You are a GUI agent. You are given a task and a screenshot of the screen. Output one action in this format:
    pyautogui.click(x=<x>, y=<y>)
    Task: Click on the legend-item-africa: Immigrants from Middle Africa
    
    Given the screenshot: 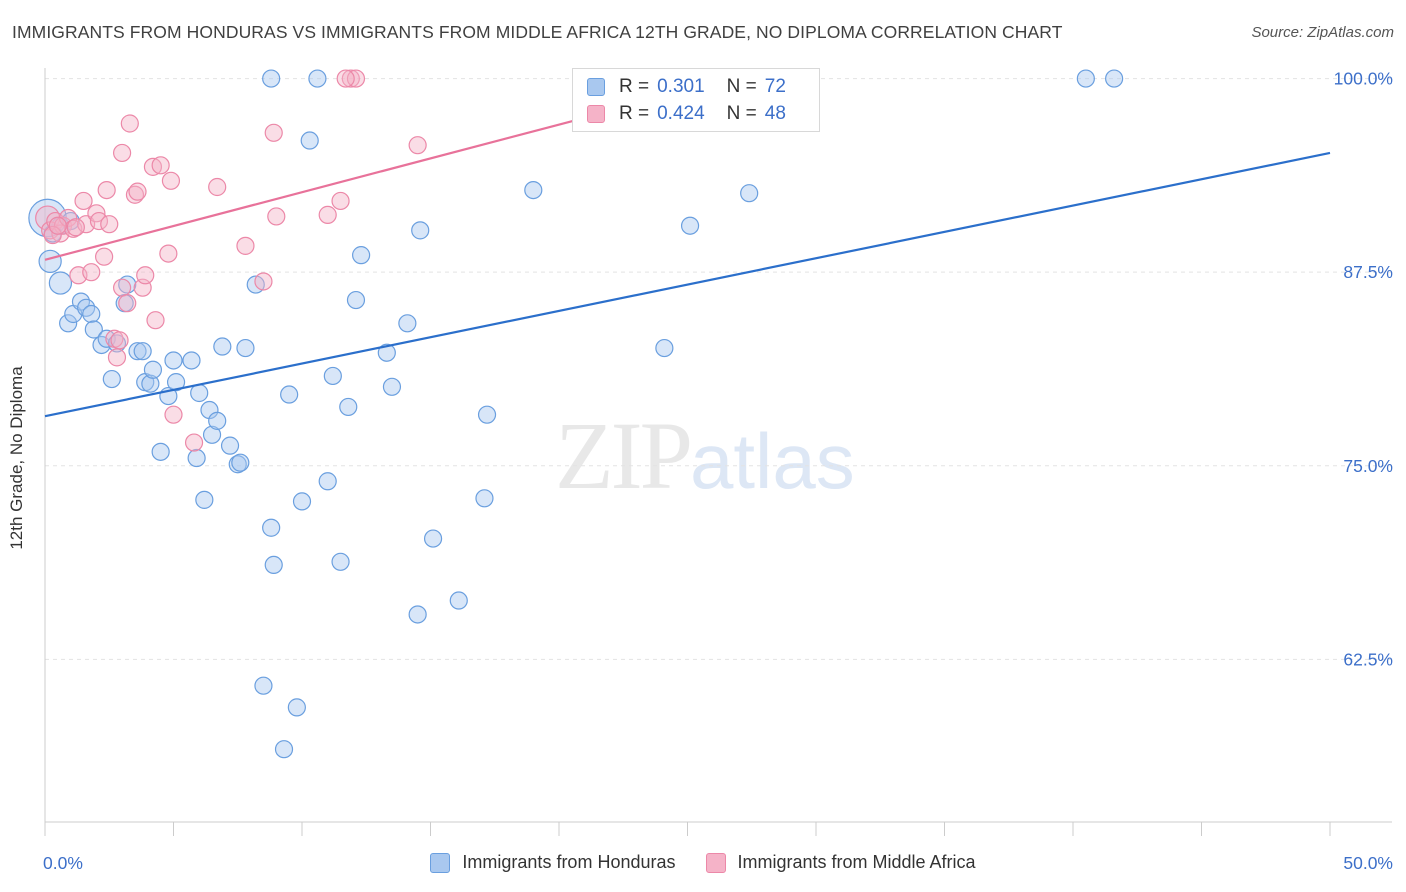 What is the action you would take?
    pyautogui.click(x=840, y=862)
    